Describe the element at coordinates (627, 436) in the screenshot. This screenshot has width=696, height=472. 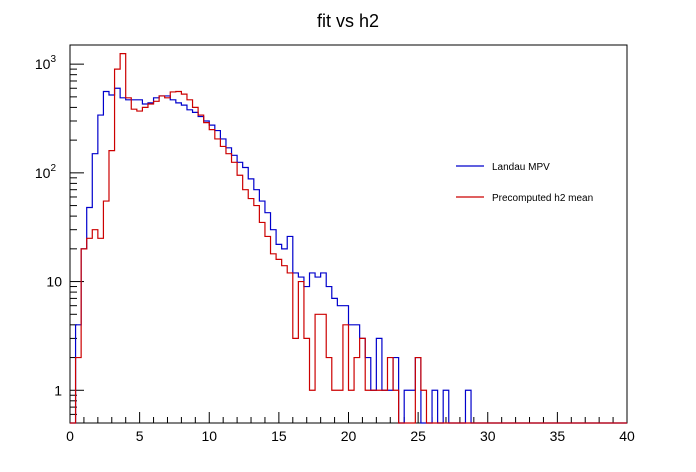
I see `x-tick-label: 40` at that location.